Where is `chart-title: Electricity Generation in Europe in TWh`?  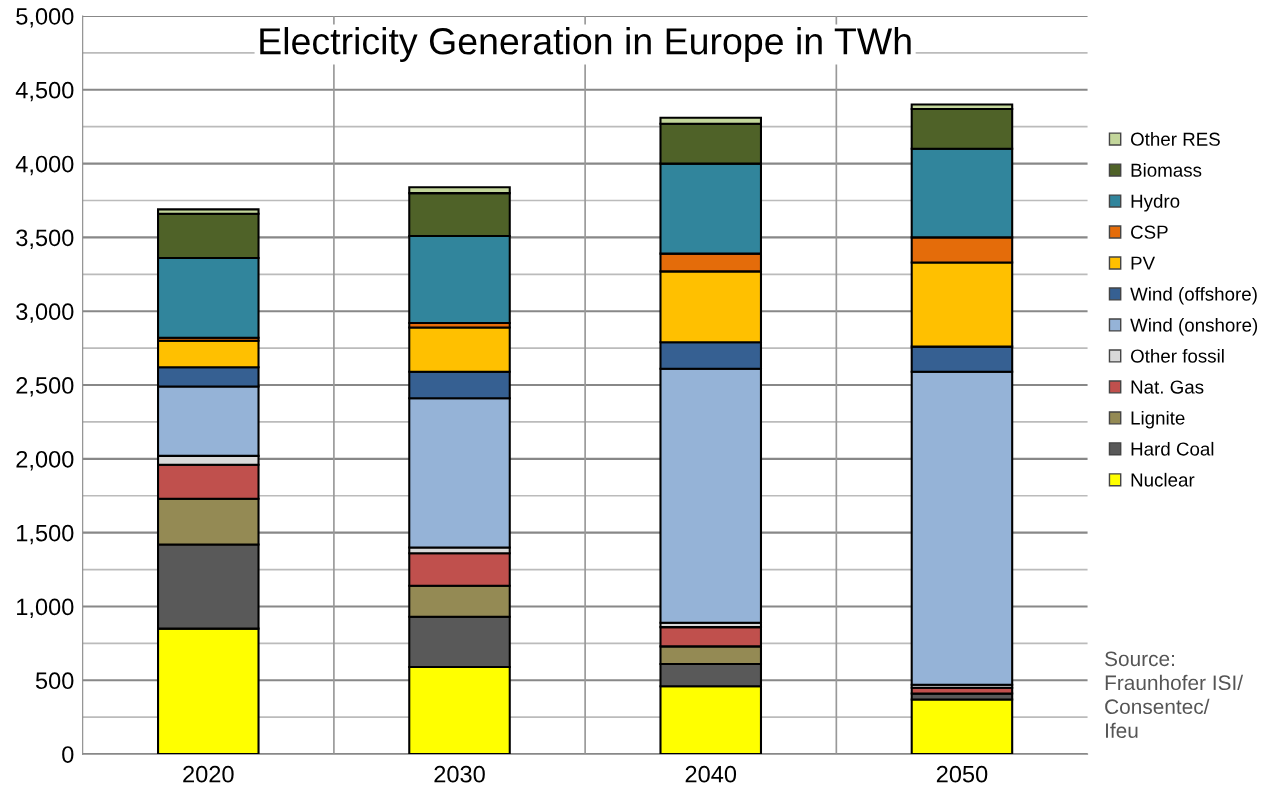 chart-title: Electricity Generation in Europe in TWh is located at coordinates (585, 44).